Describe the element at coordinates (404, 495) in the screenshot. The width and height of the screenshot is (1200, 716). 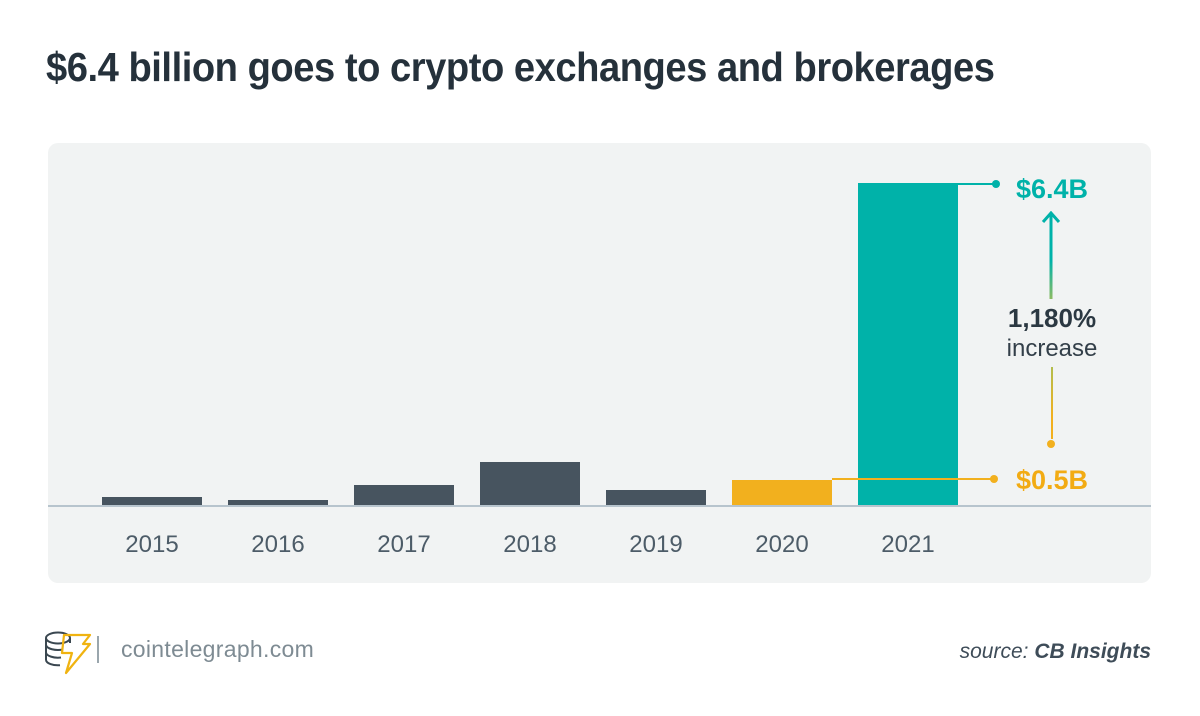
I see `bar-2017` at that location.